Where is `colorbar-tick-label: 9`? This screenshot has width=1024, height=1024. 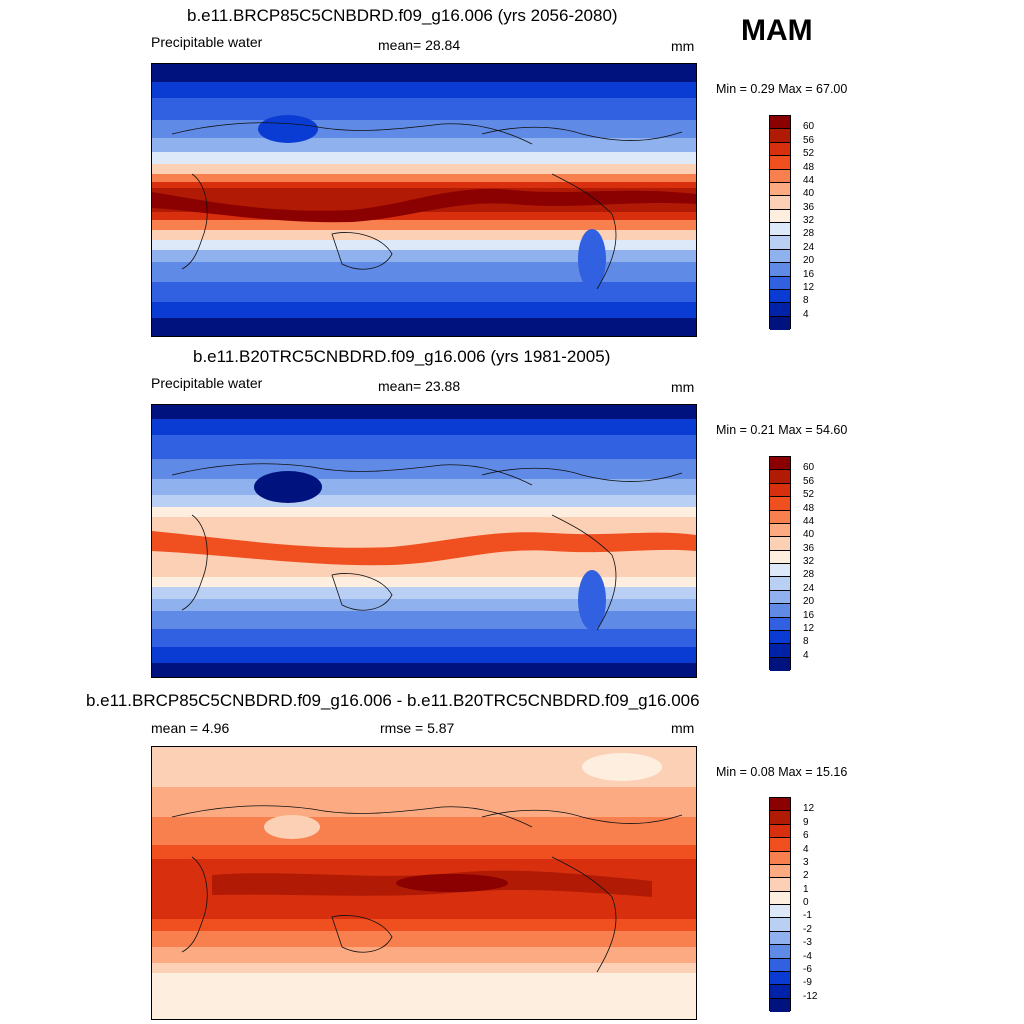
colorbar-tick-label: 9 is located at coordinates (806, 822).